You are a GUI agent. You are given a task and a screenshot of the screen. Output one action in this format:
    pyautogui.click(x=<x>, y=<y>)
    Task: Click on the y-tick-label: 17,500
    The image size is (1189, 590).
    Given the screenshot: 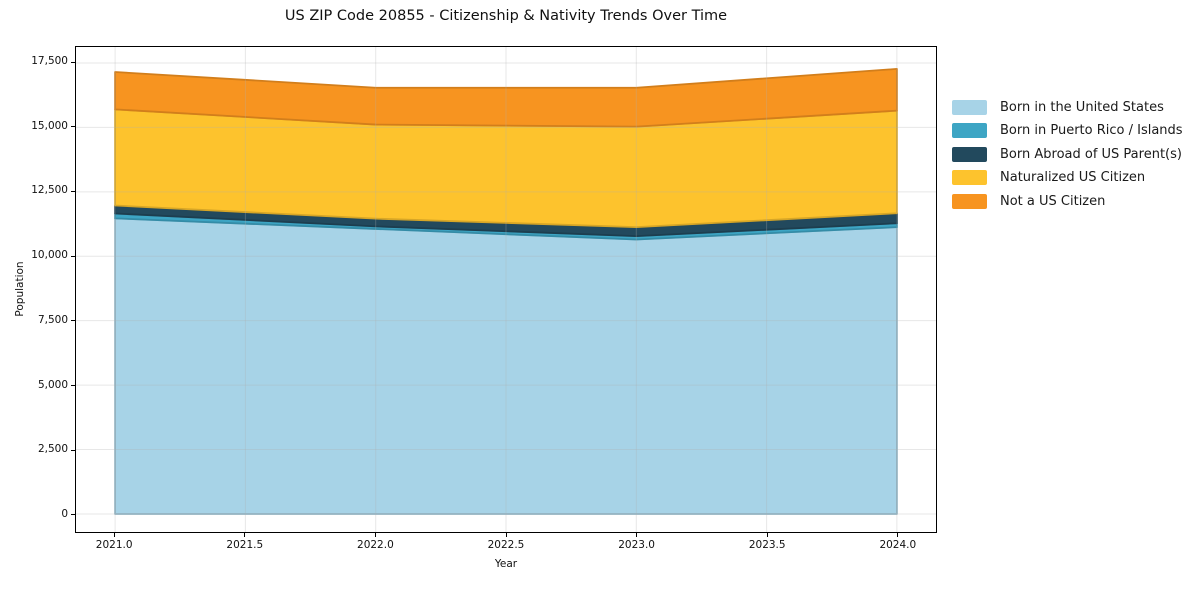 What is the action you would take?
    pyautogui.click(x=49, y=61)
    